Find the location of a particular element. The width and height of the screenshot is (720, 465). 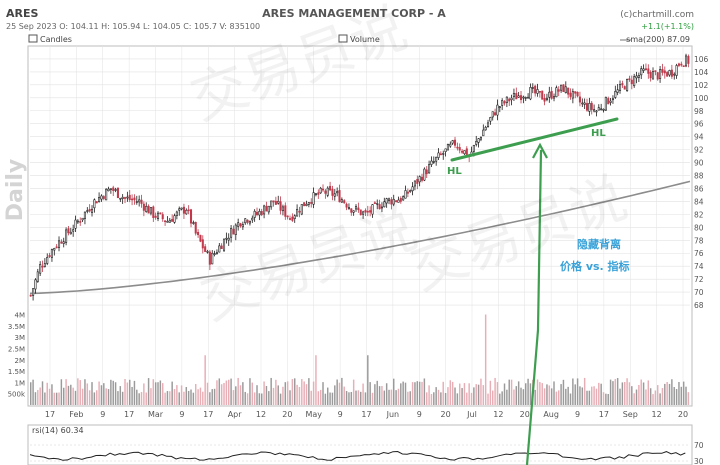

sma-legend-label: sma(200) 87.09 is located at coordinates (658, 39).